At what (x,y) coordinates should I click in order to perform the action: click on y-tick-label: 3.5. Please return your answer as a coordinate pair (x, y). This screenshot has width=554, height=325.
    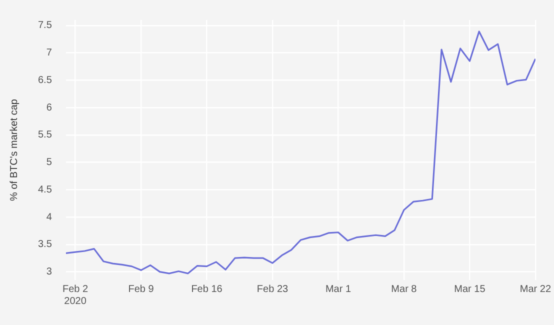
    Looking at the image, I should click on (45, 244).